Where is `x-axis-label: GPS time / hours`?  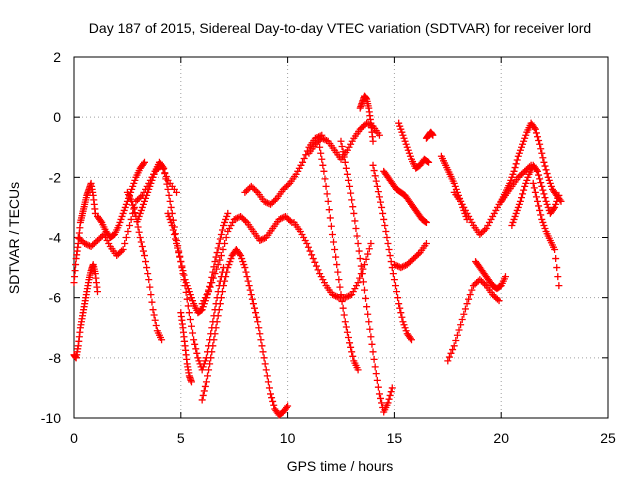
x-axis-label: GPS time / hours is located at coordinates (340, 466).